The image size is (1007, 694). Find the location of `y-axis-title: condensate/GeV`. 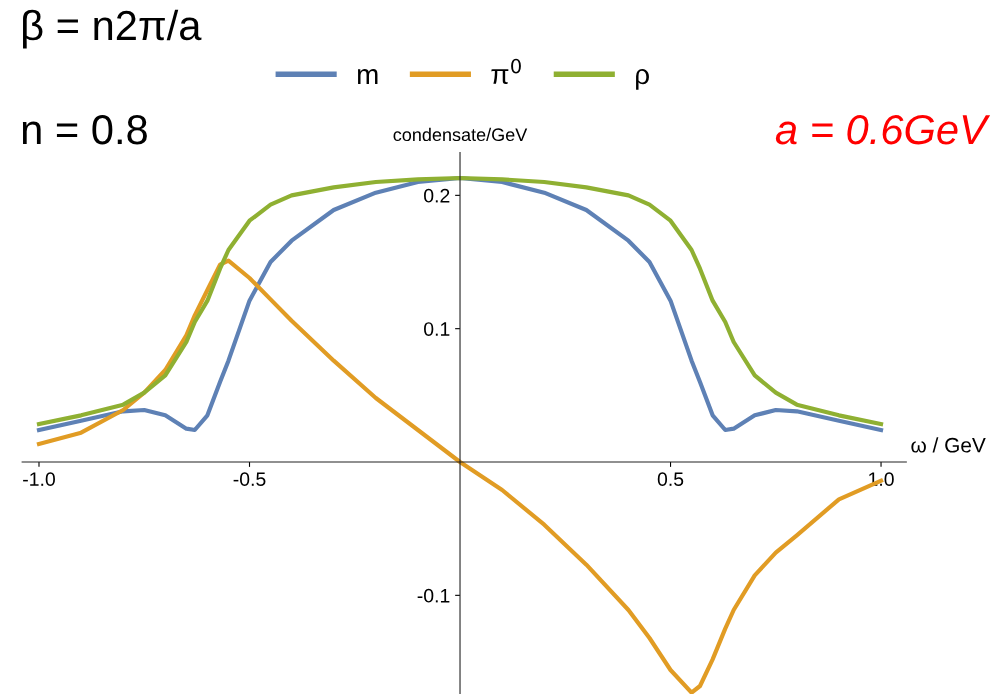

y-axis-title: condensate/GeV is located at coordinates (460, 134).